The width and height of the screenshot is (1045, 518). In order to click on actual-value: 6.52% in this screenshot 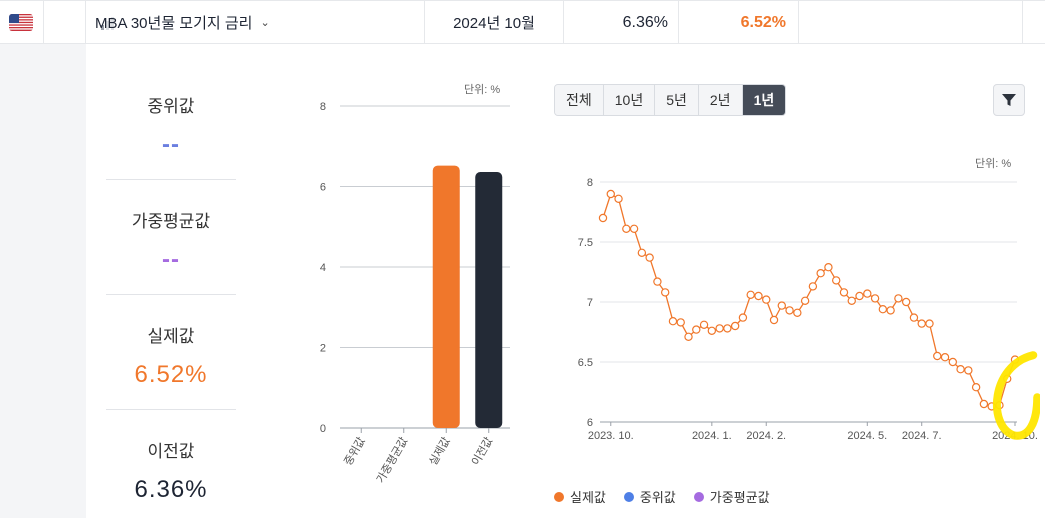, I will do `click(763, 22)`.